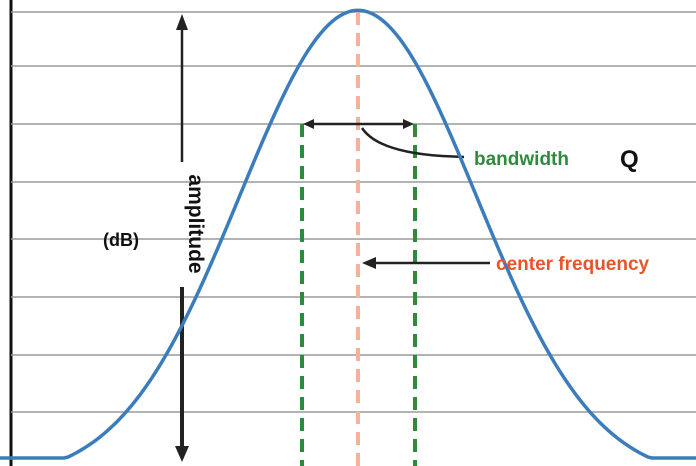  Describe the element at coordinates (426, 263) in the screenshot. I see `center-frequency-arrow` at that location.